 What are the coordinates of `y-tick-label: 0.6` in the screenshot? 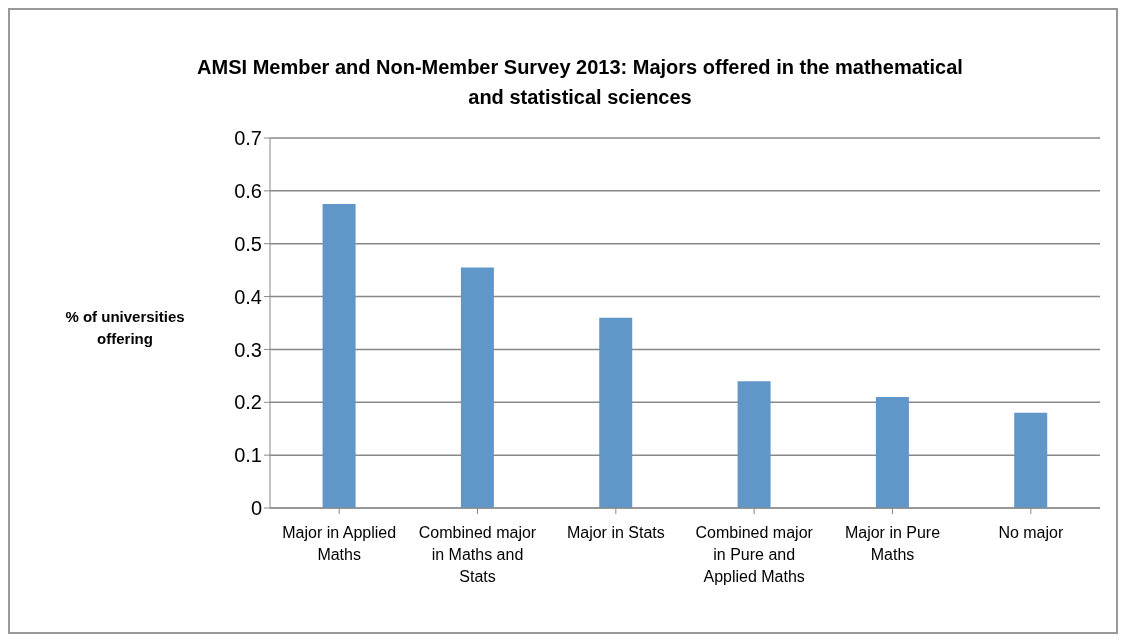 It's located at (248, 190).